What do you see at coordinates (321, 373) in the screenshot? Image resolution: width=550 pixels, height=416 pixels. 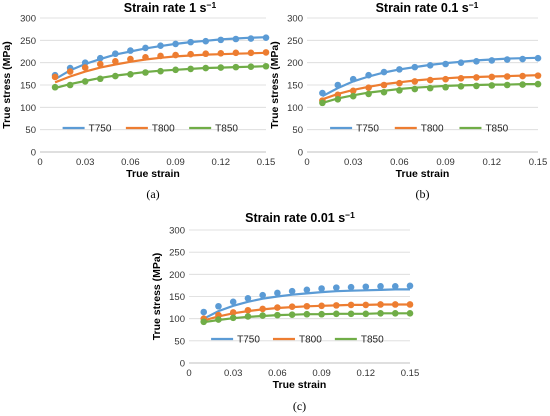 I see `x-tick-label: 0.09` at bounding box center [321, 373].